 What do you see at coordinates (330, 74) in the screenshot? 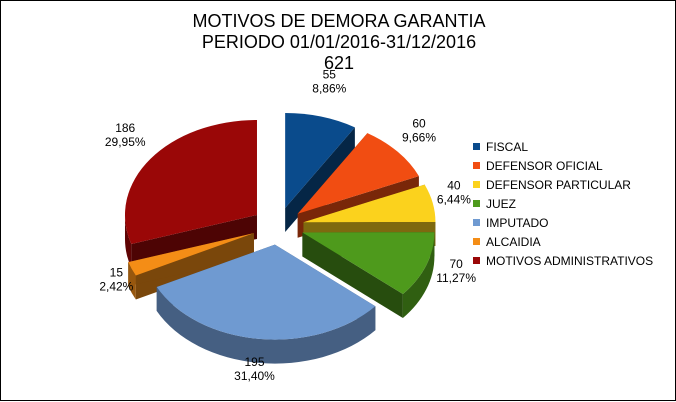
I see `data-label-value-0: 55` at bounding box center [330, 74].